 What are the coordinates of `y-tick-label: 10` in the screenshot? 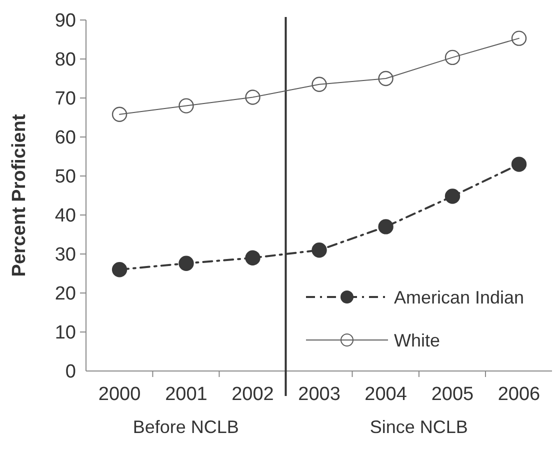 It's located at (65, 333).